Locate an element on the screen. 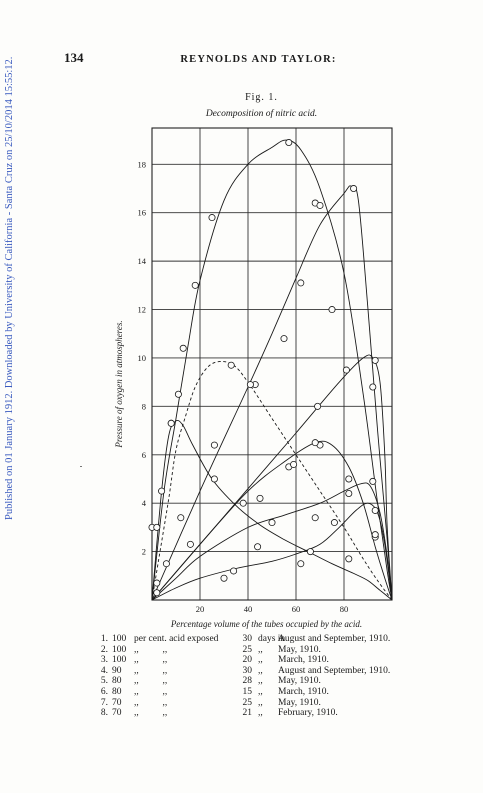 The height and width of the screenshot is (793, 483). y-tick-label: 10 is located at coordinates (142, 358).